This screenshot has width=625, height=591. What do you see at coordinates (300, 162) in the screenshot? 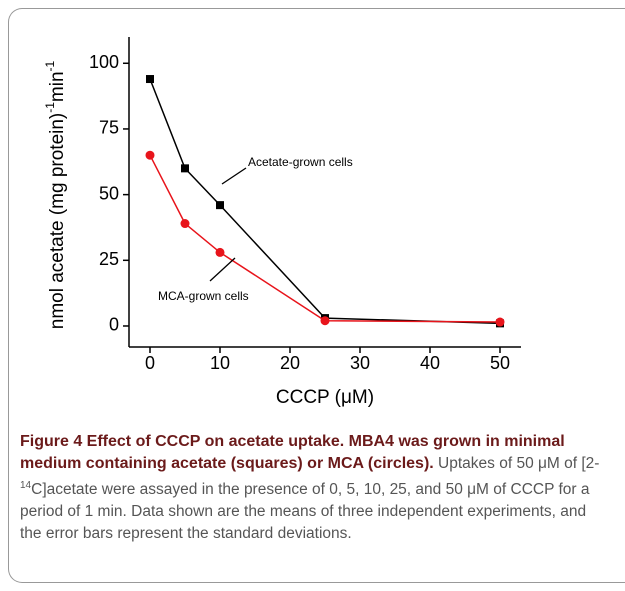
I see `annotation: Acetate-grown cells` at bounding box center [300, 162].